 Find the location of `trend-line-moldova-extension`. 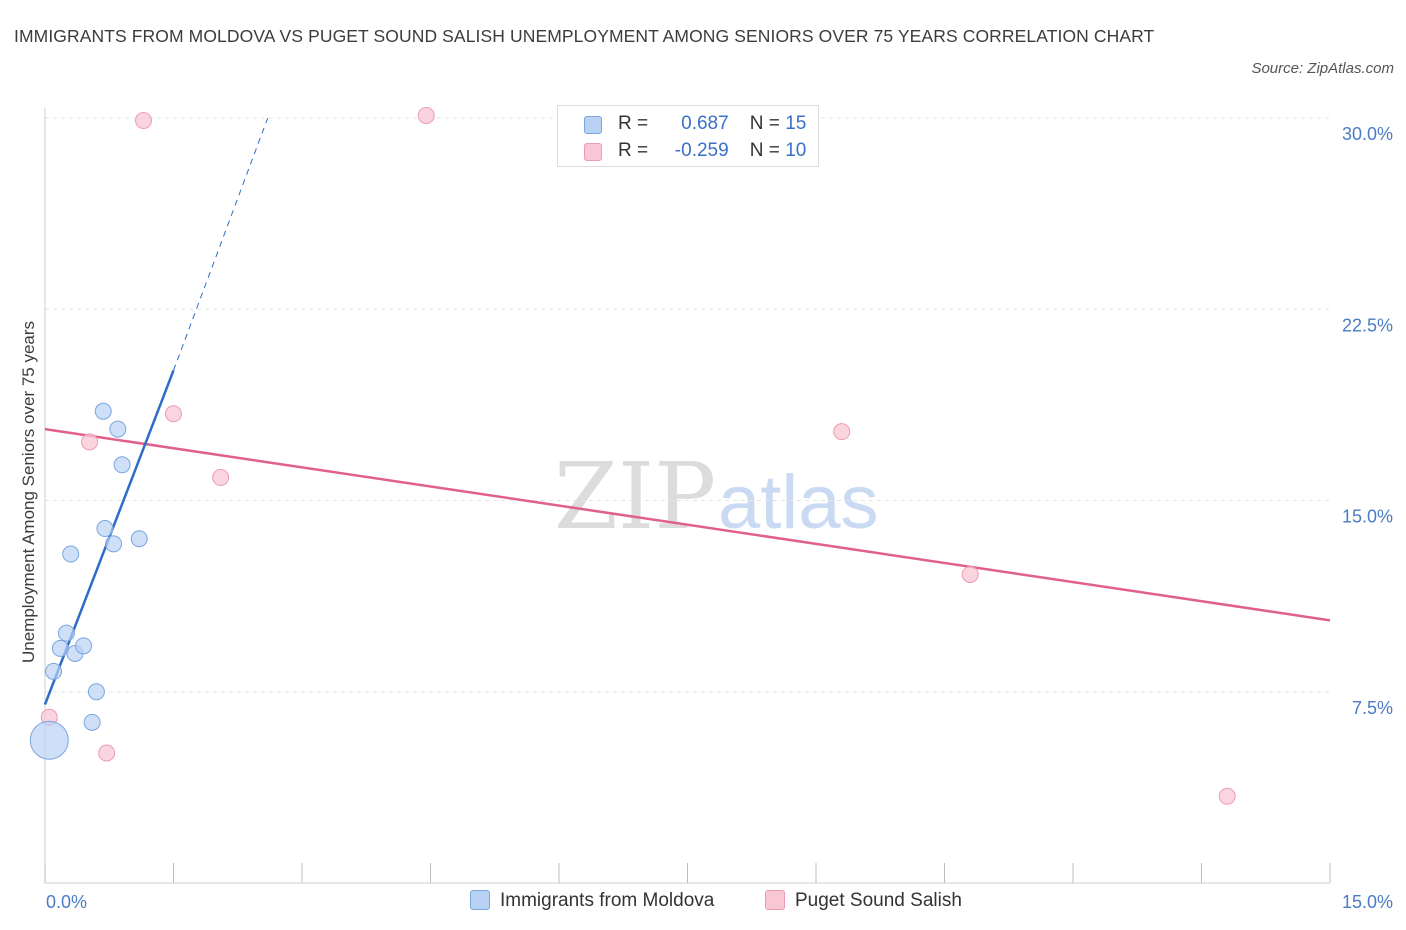

trend-line-moldova-extension is located at coordinates (221, 244).